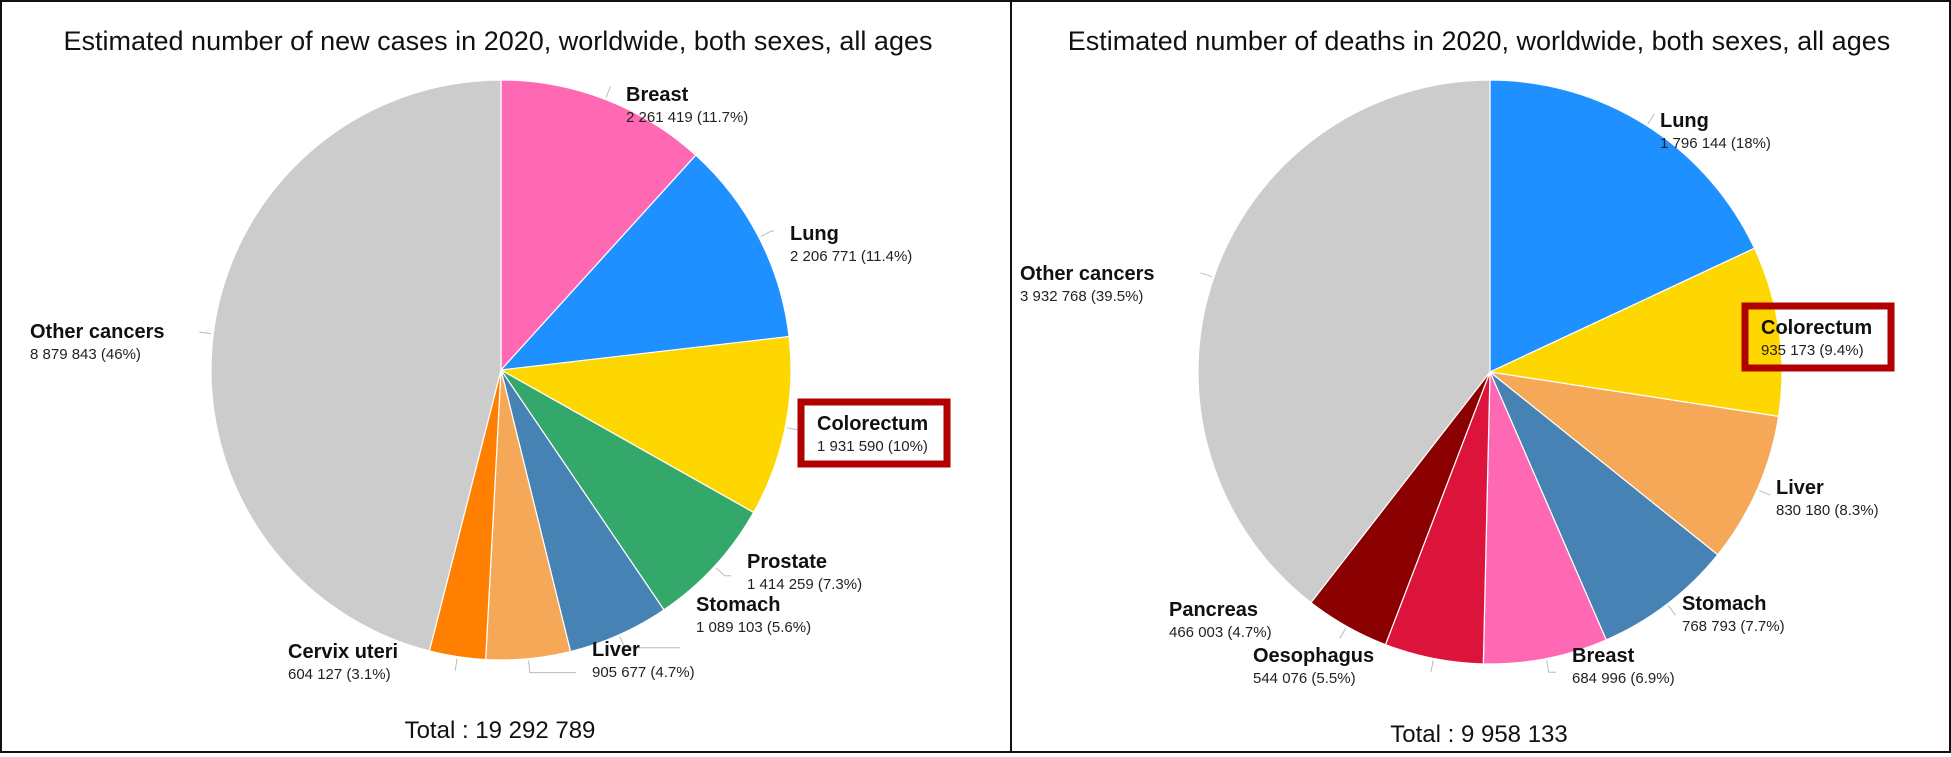 This screenshot has width=1951, height=757. I want to click on slice-value-stomach: 1 089 103 (5.6%), so click(753, 627).